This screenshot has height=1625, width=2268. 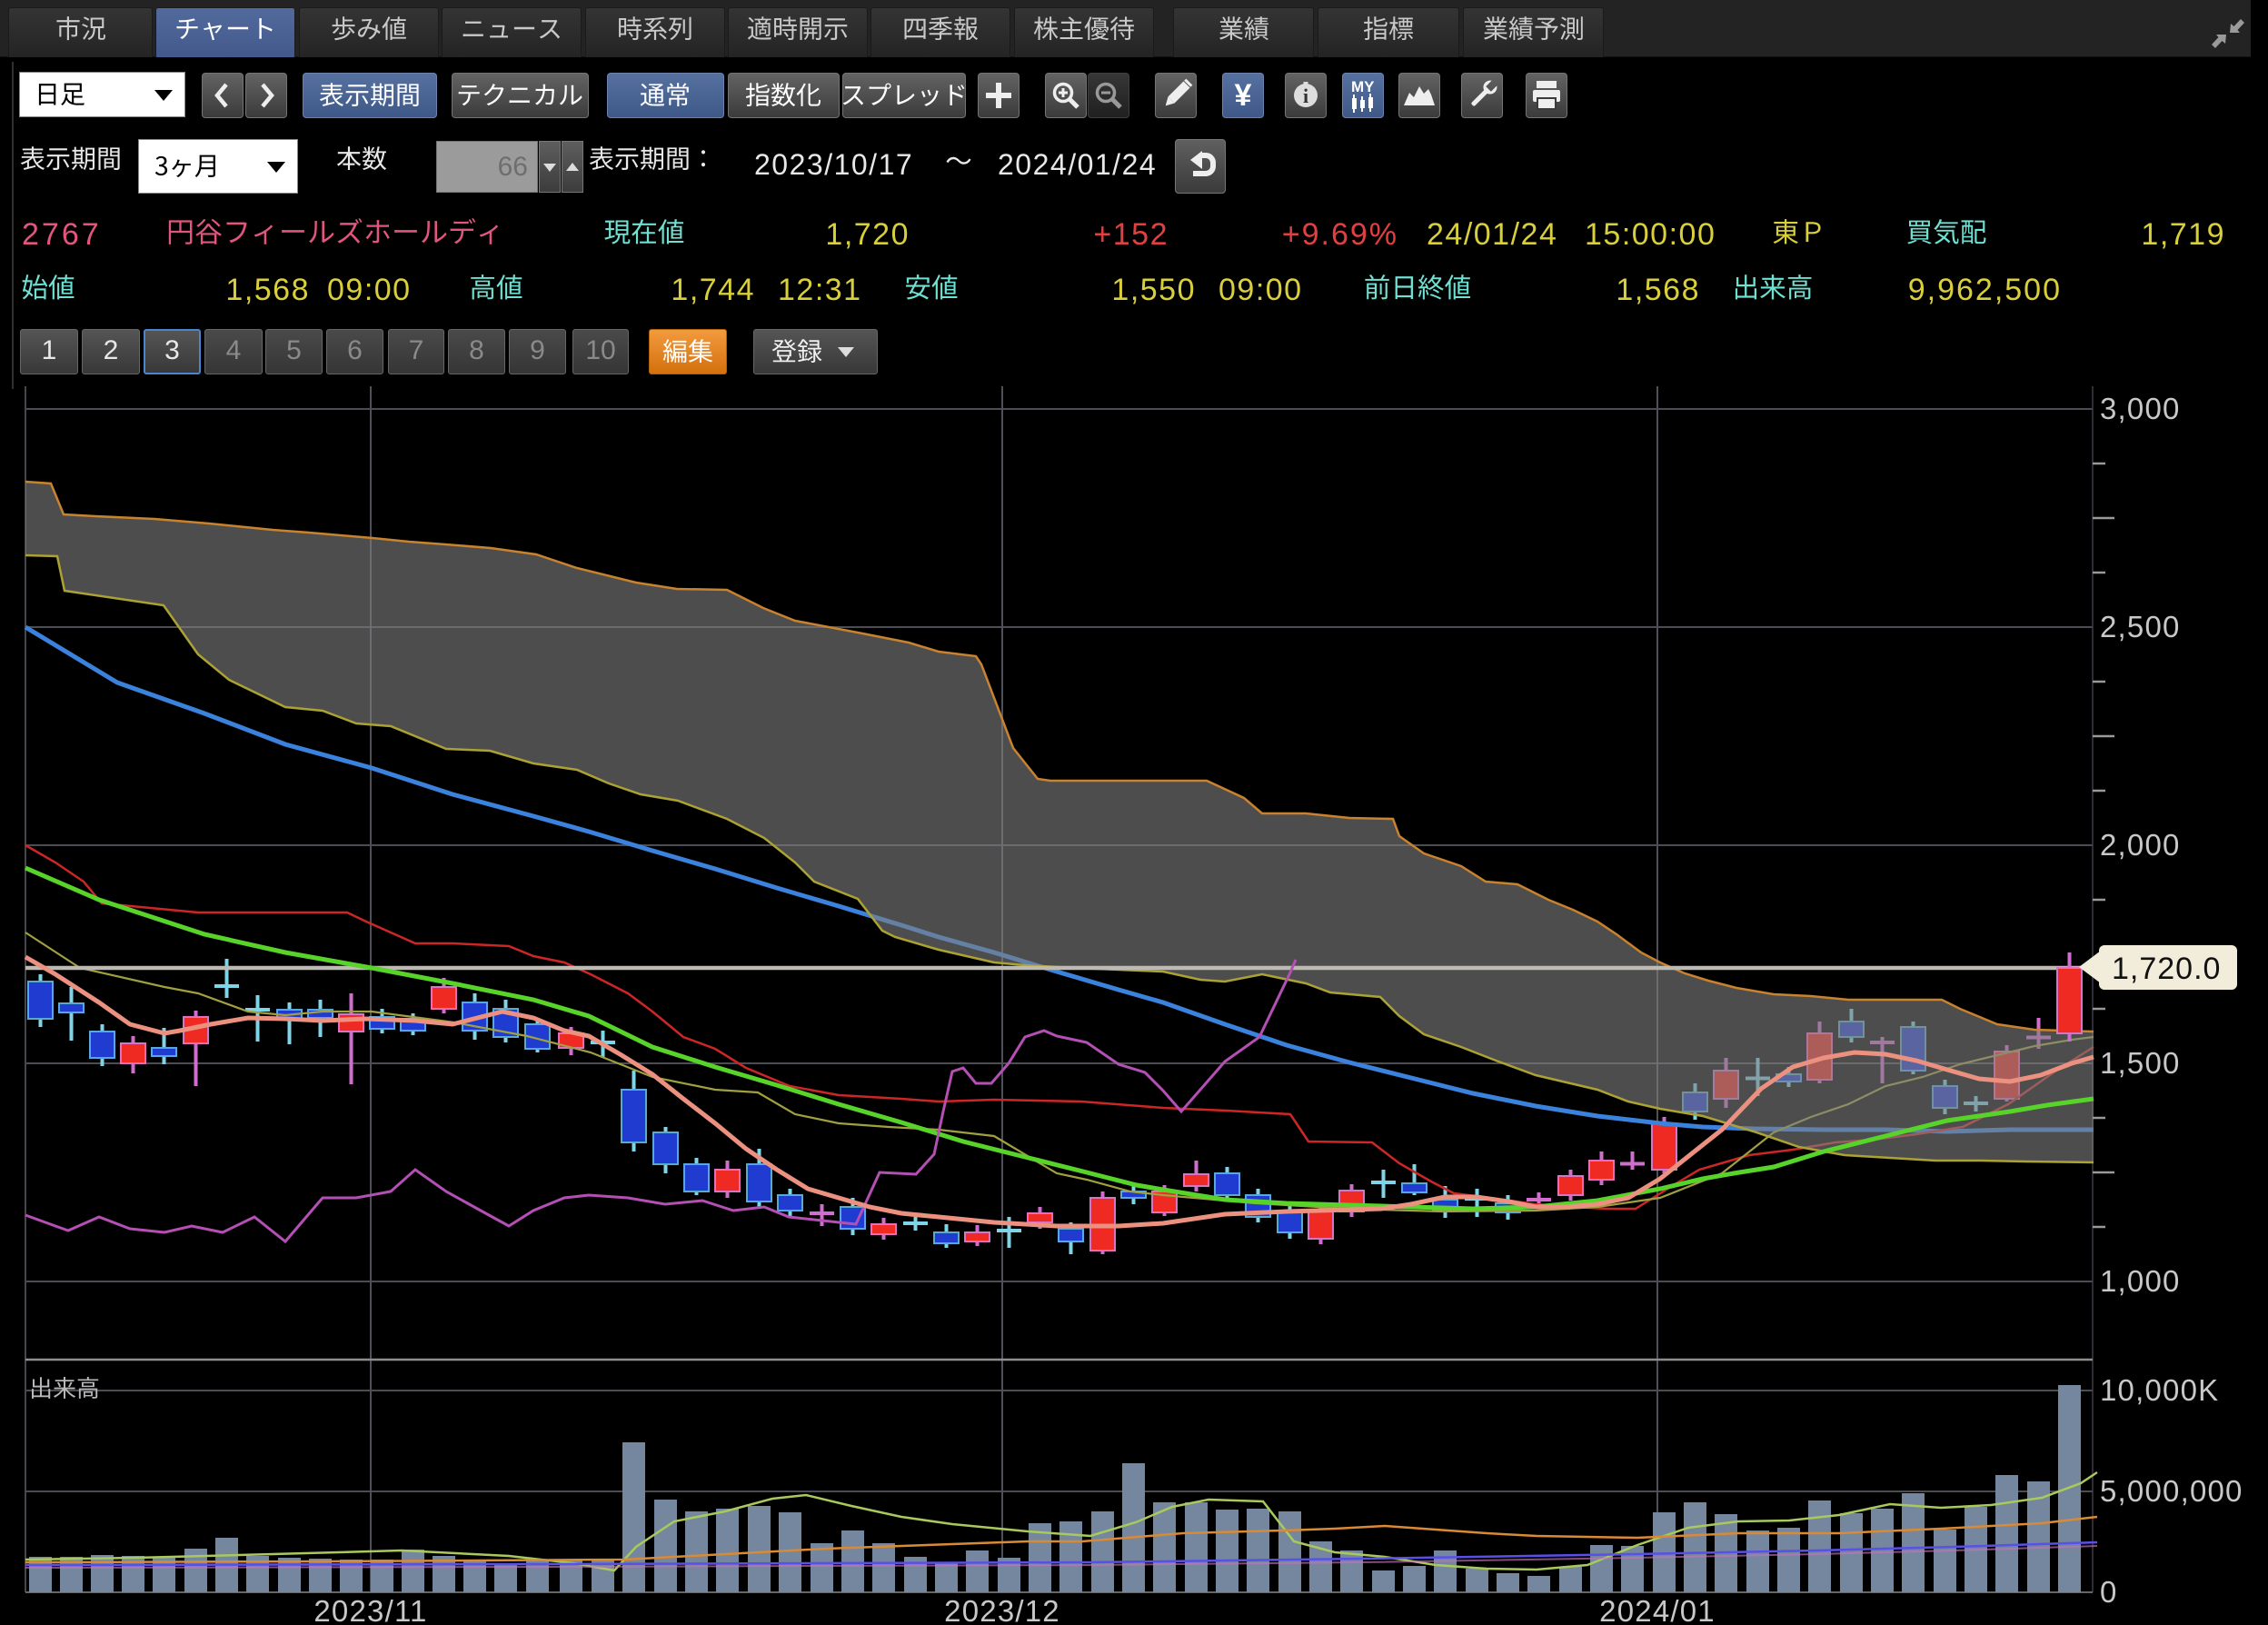 What do you see at coordinates (2159, 1390) in the screenshot?
I see `svg-text: 10,000K` at bounding box center [2159, 1390].